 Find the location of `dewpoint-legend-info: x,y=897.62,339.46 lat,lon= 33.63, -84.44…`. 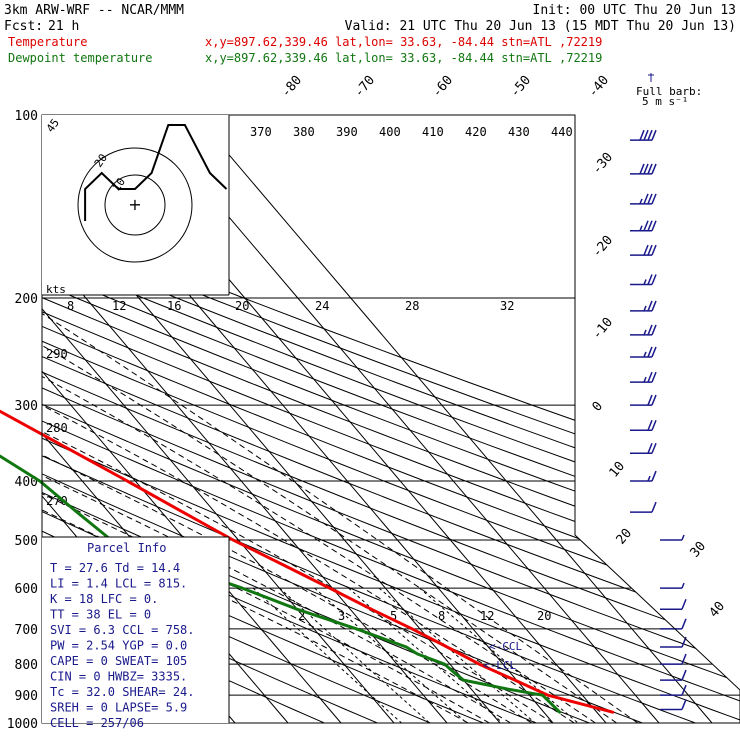

dewpoint-legend-info: x,y=897.62,339.46 lat,lon= 33.63, -84.44… is located at coordinates (403, 58).